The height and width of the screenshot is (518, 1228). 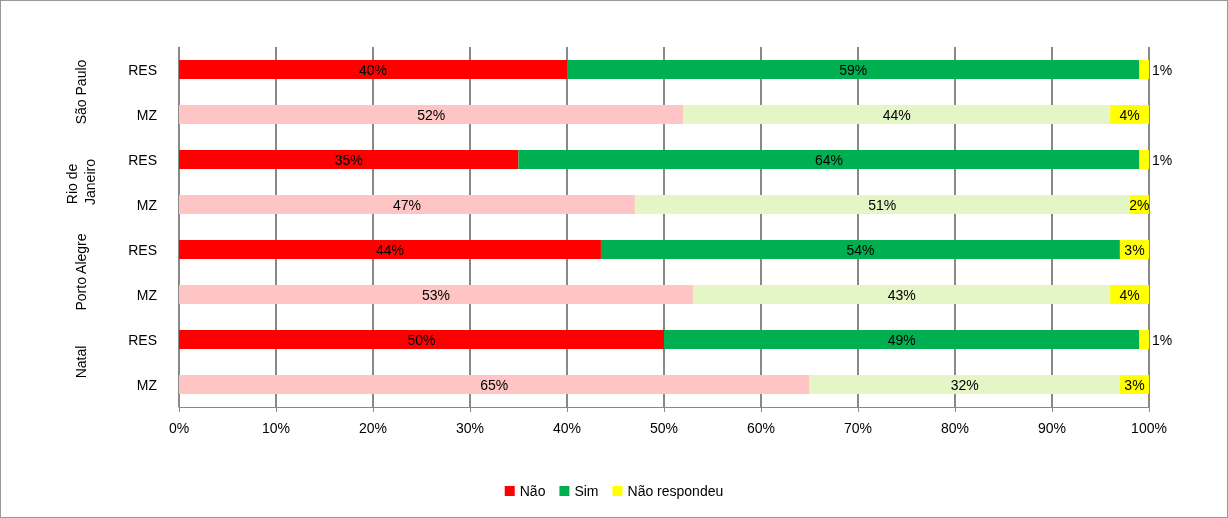 I want to click on legend-label: Não respondeu, so click(x=675, y=491).